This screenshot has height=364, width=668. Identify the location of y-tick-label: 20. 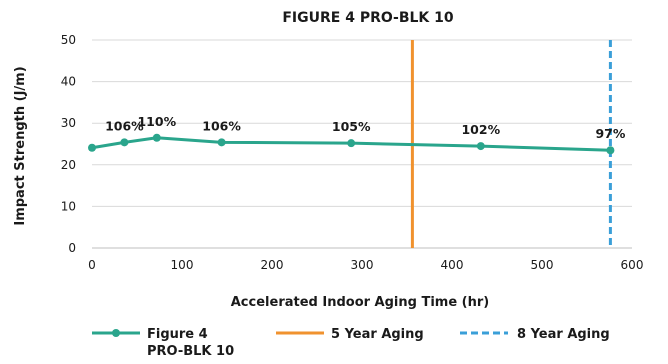
(68, 165).